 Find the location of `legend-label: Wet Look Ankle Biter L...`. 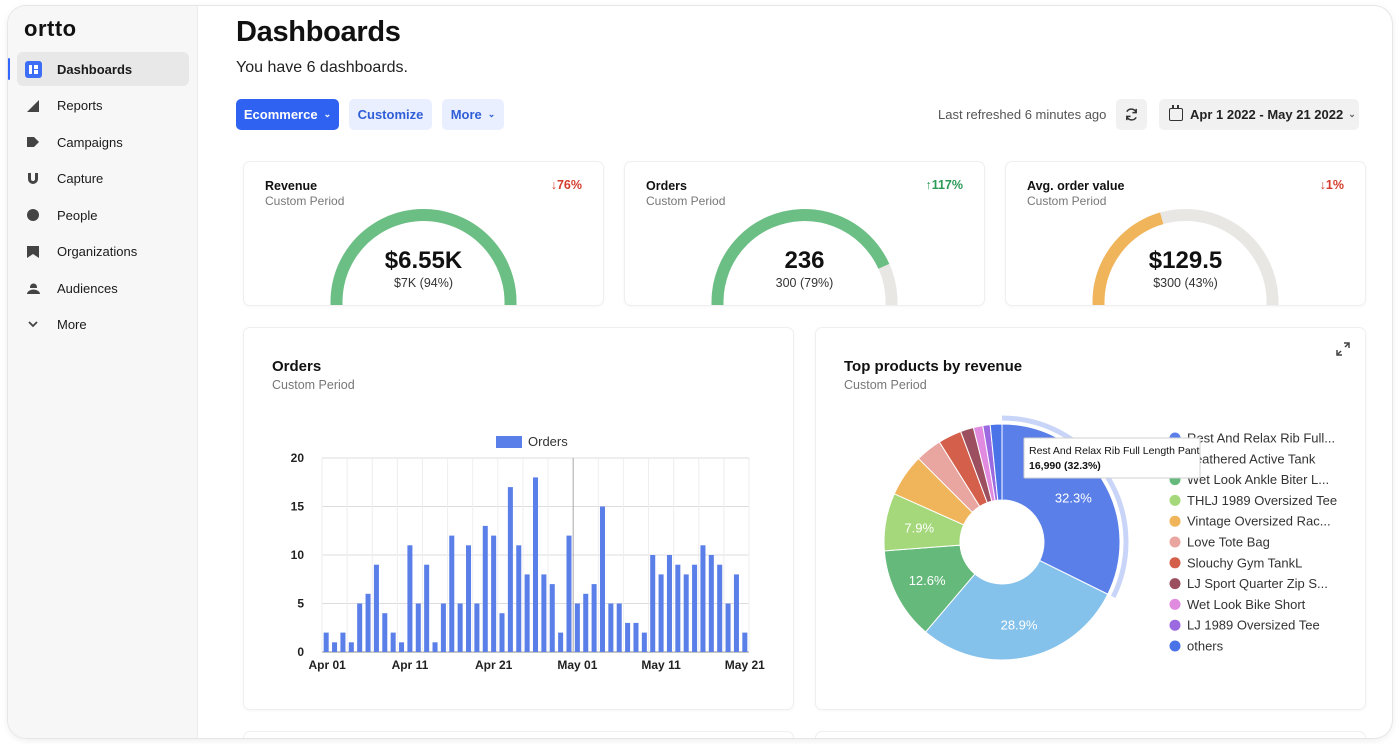

legend-label: Wet Look Ankle Biter L... is located at coordinates (1258, 479).